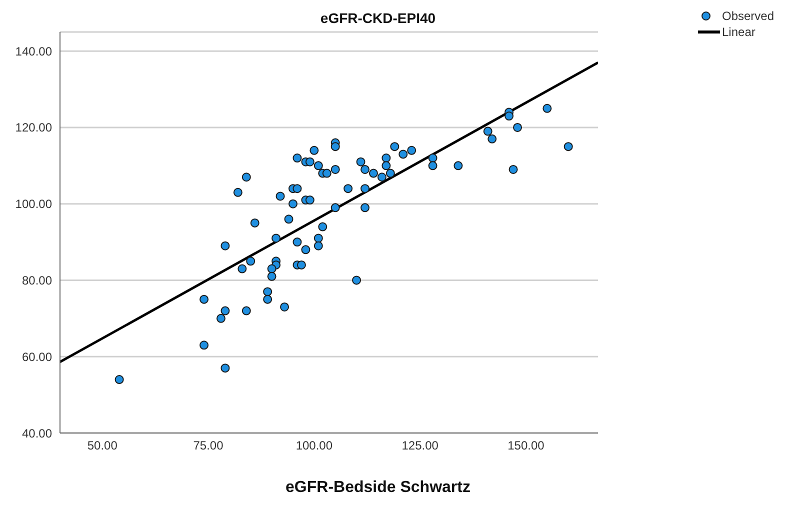 Image resolution: width=801 pixels, height=519 pixels. What do you see at coordinates (314, 445) in the screenshot?
I see `x-tick-label: 100.00` at bounding box center [314, 445].